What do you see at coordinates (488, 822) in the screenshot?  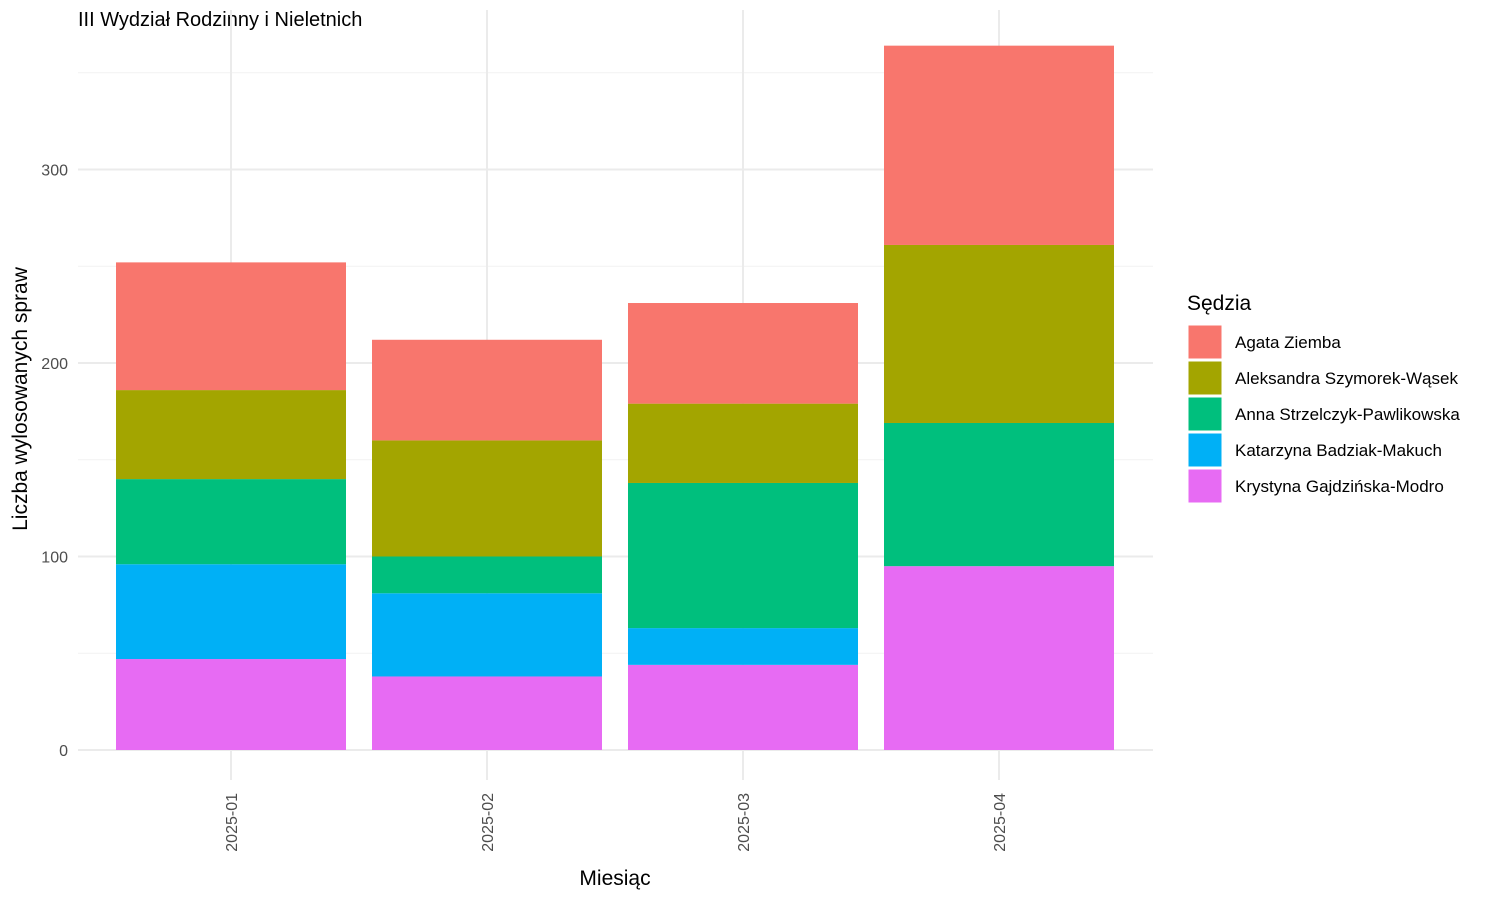 I see `x-tick-label: 2025-02` at bounding box center [488, 822].